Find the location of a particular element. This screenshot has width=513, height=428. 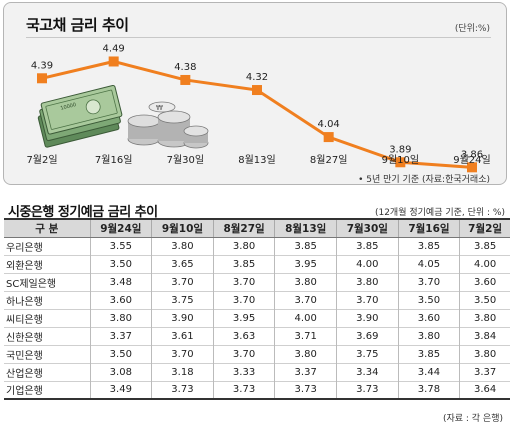

data-label: 3.89 is located at coordinates (400, 149).